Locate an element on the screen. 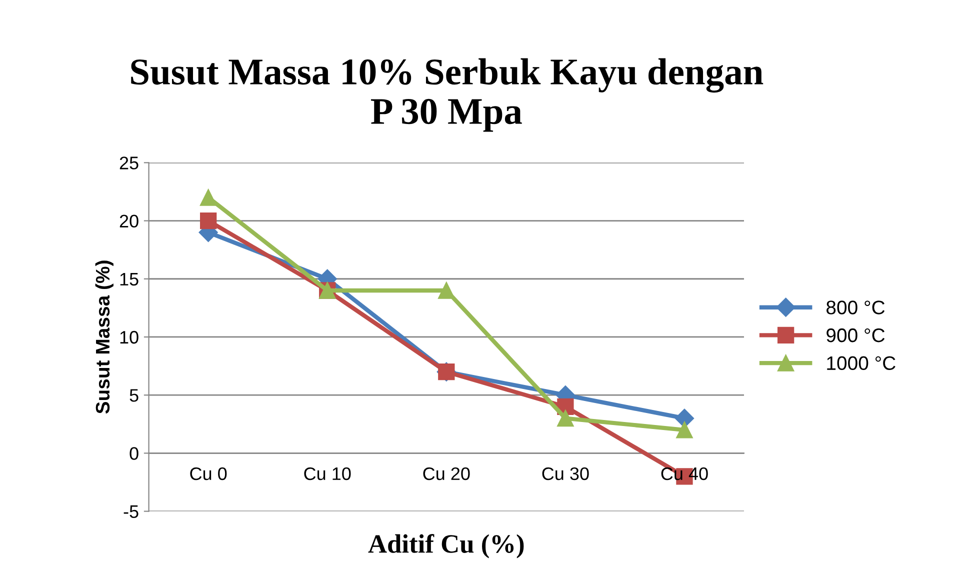 This screenshot has width=960, height=581. x-tick-label: Cu 10 is located at coordinates (327, 473).